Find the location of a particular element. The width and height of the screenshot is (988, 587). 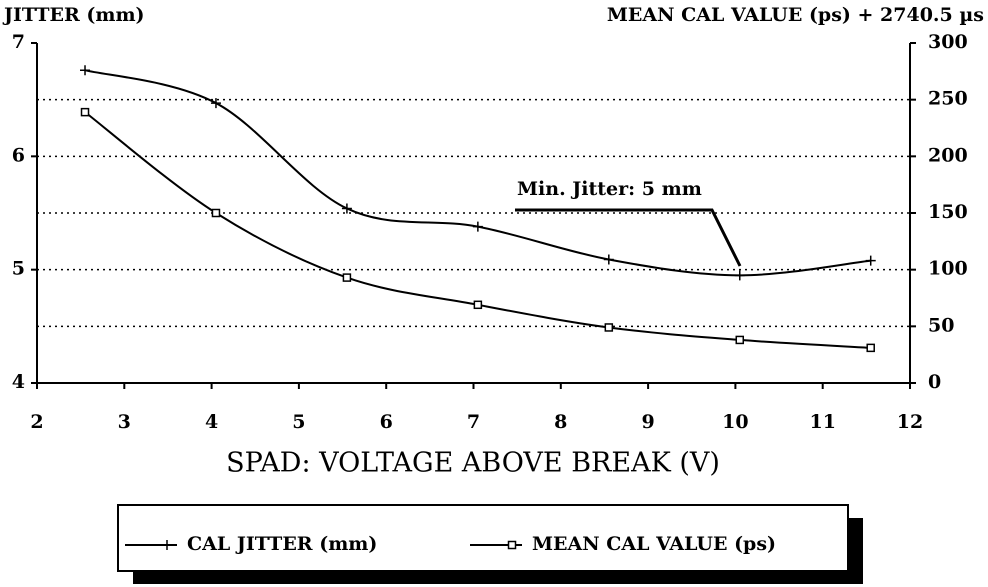

x-axis-label: SPAD: VOLTAGE ABOVE BREAK (V) is located at coordinates (473, 463).